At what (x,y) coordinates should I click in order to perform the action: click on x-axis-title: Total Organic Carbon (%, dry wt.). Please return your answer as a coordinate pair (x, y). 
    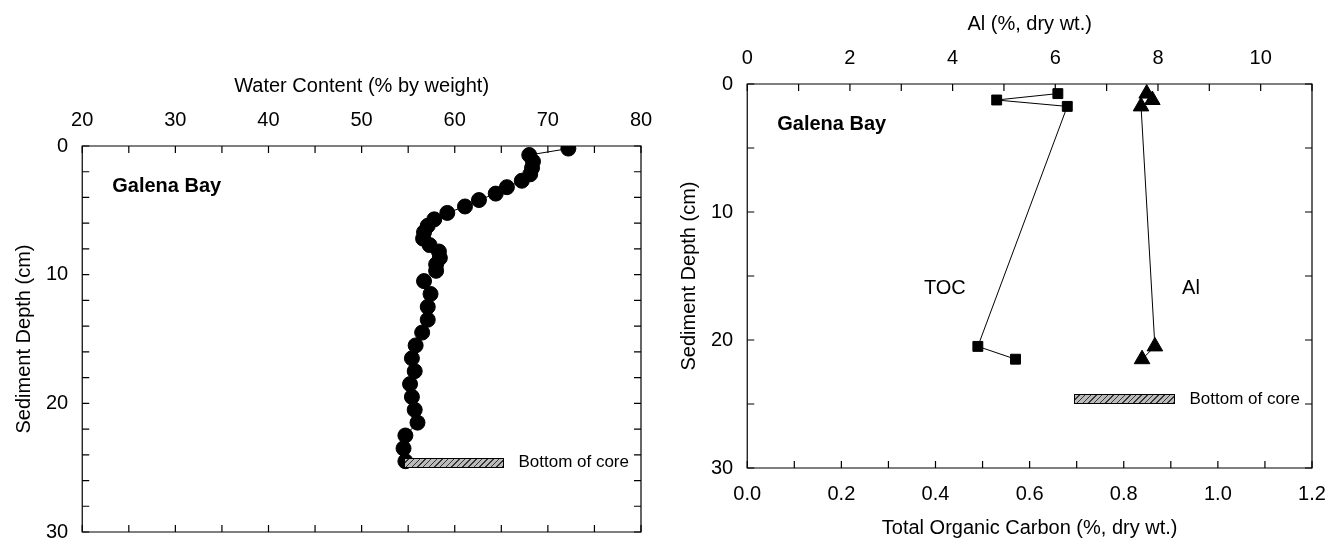
    Looking at the image, I should click on (1029, 526).